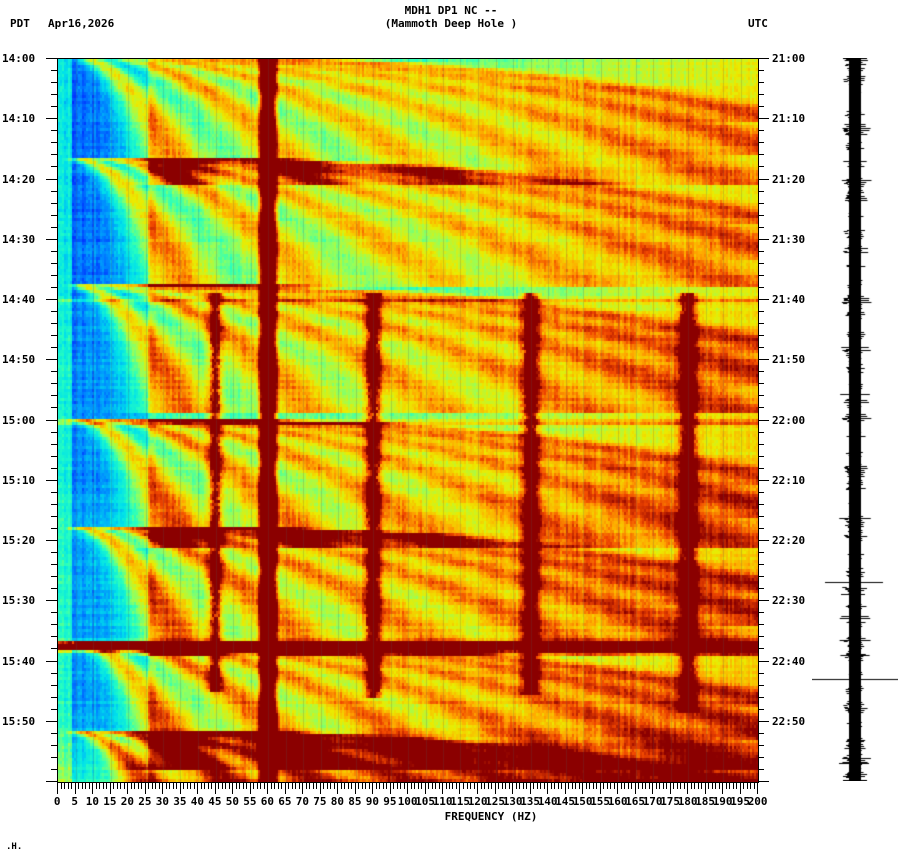 The width and height of the screenshot is (902, 864). Describe the element at coordinates (232, 801) in the screenshot. I see `frequency-tick-label: 50` at that location.